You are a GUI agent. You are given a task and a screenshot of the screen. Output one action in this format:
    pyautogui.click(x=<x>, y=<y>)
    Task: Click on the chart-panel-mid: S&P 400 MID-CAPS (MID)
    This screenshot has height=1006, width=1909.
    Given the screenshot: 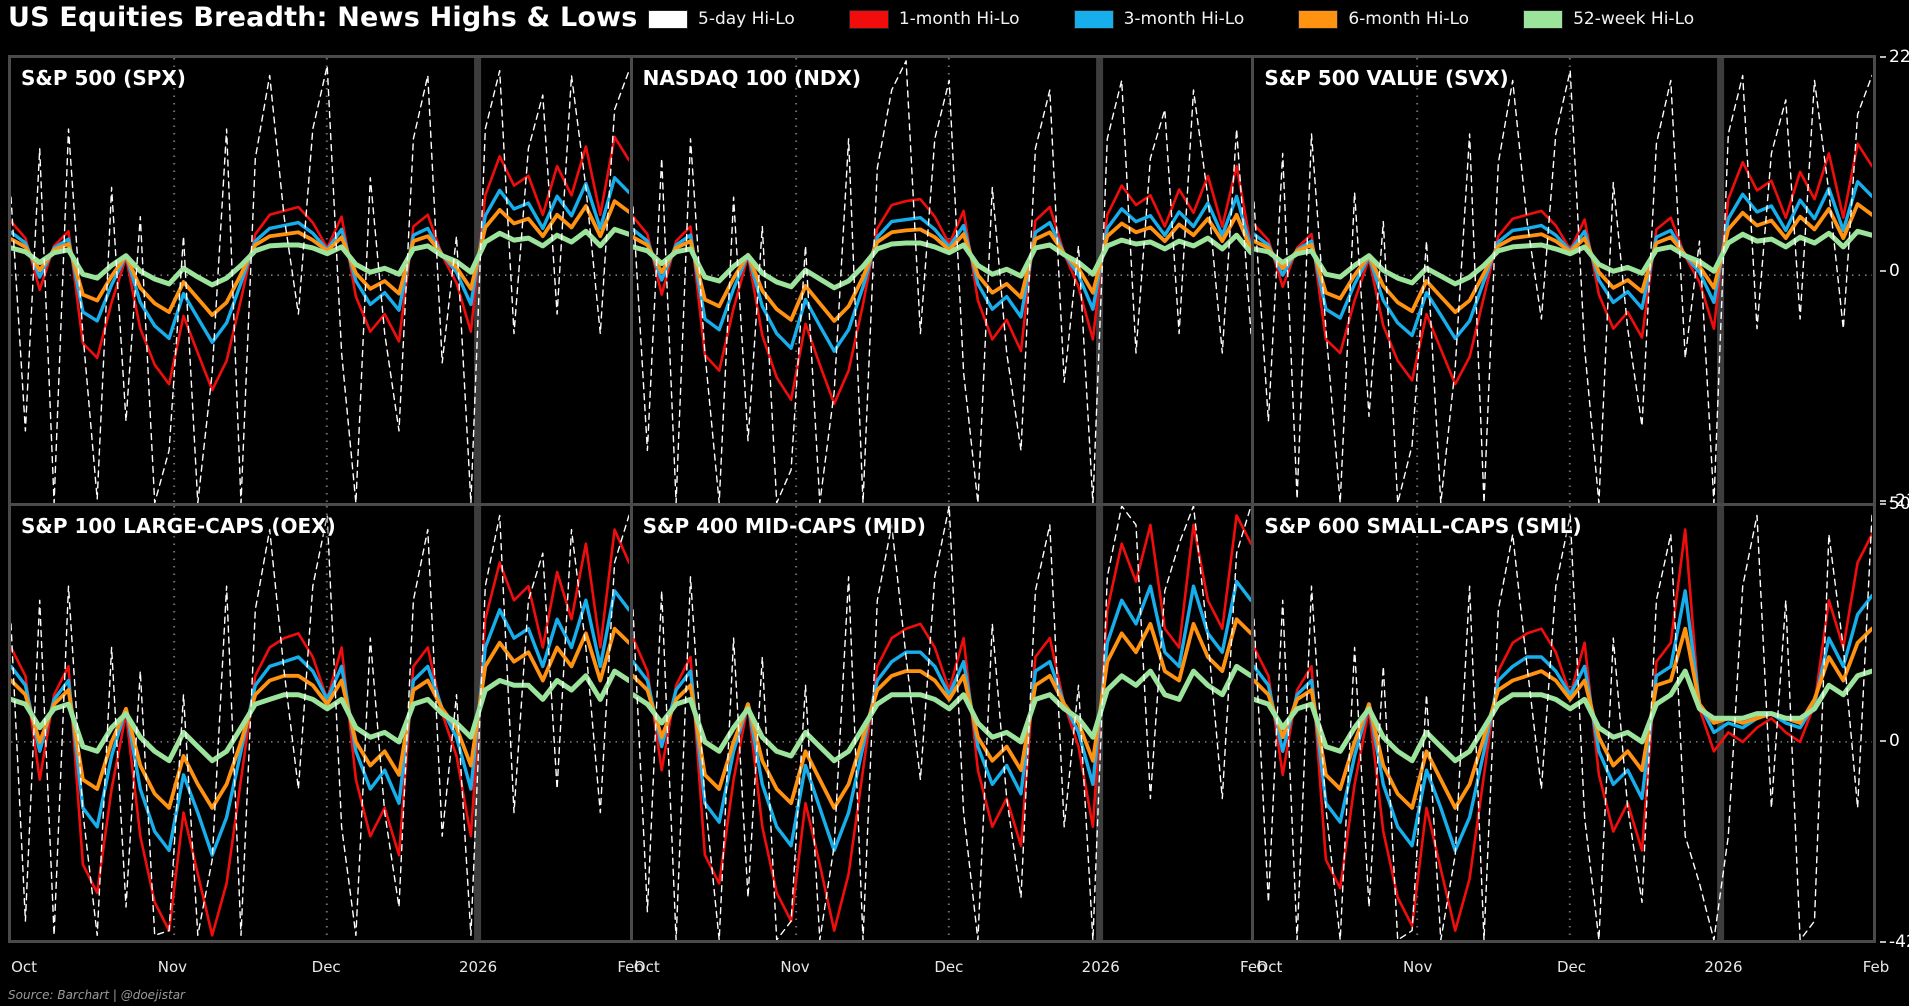 What is the action you would take?
    pyautogui.click(x=942, y=723)
    